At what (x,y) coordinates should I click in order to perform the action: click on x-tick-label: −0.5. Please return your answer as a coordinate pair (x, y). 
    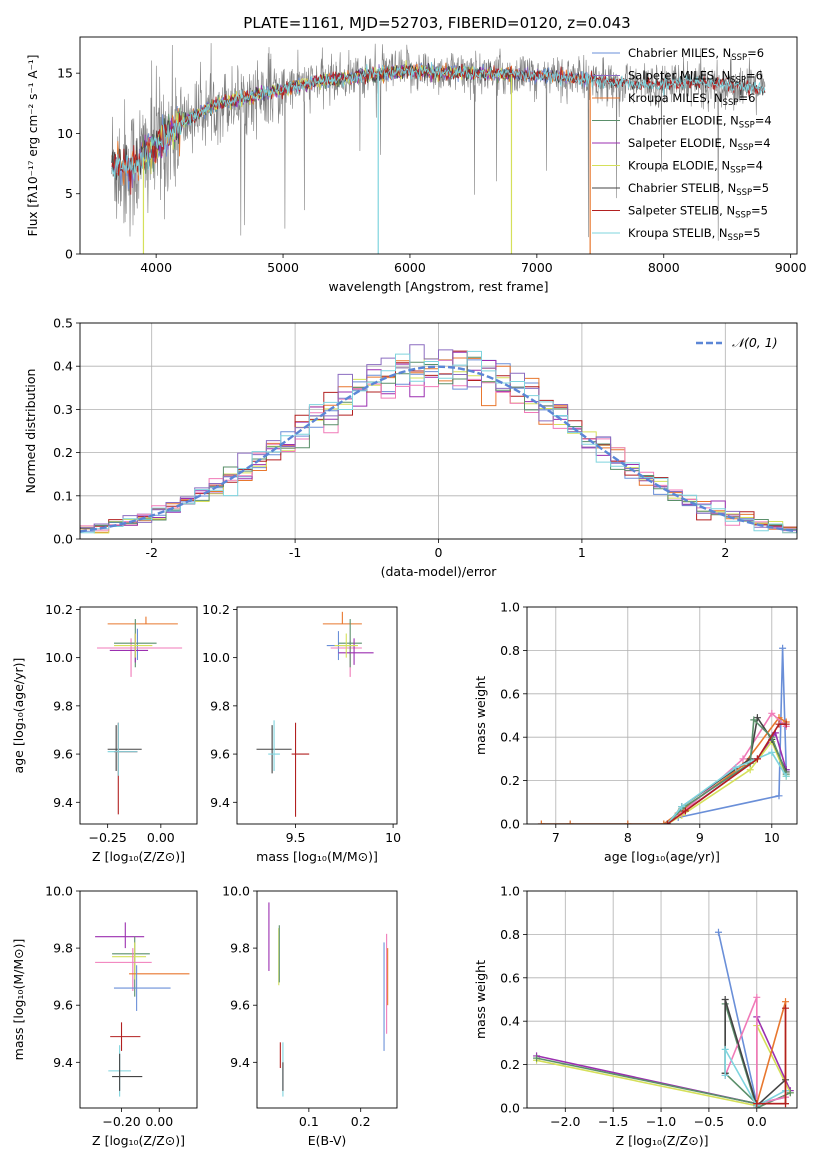
    Looking at the image, I should click on (709, 1121).